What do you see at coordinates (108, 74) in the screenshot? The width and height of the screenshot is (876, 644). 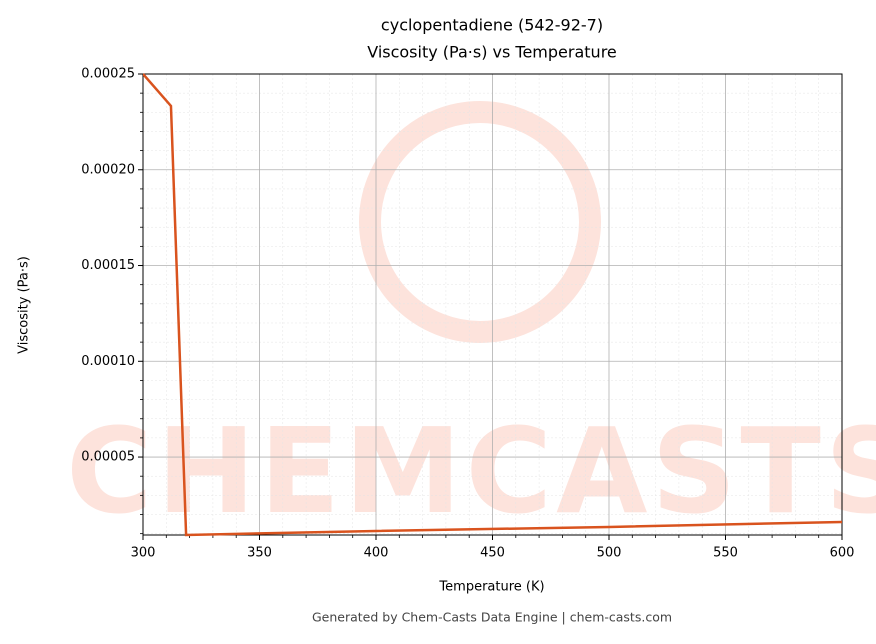 I see `y-tick-label: 0.00025` at bounding box center [108, 74].